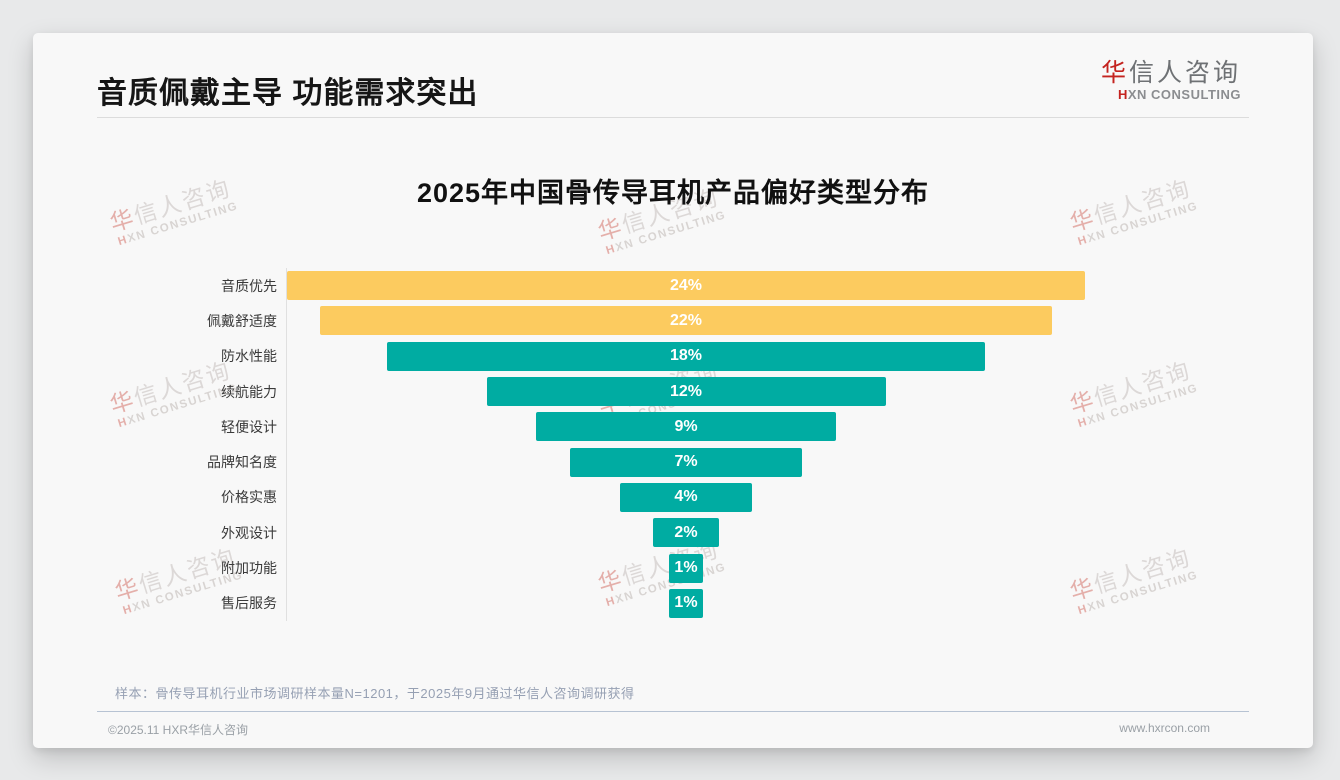 This screenshot has width=1340, height=780. I want to click on logo-red-letter: H, so click(1122, 94).